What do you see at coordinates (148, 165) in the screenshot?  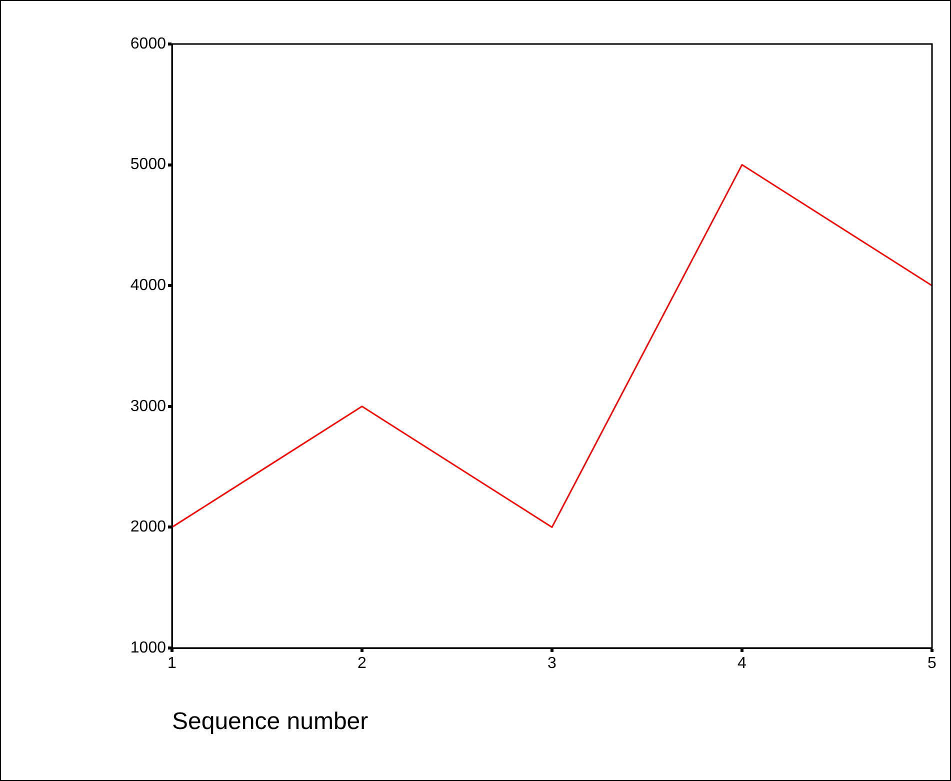 I see `y-tick-label: 5000` at bounding box center [148, 165].